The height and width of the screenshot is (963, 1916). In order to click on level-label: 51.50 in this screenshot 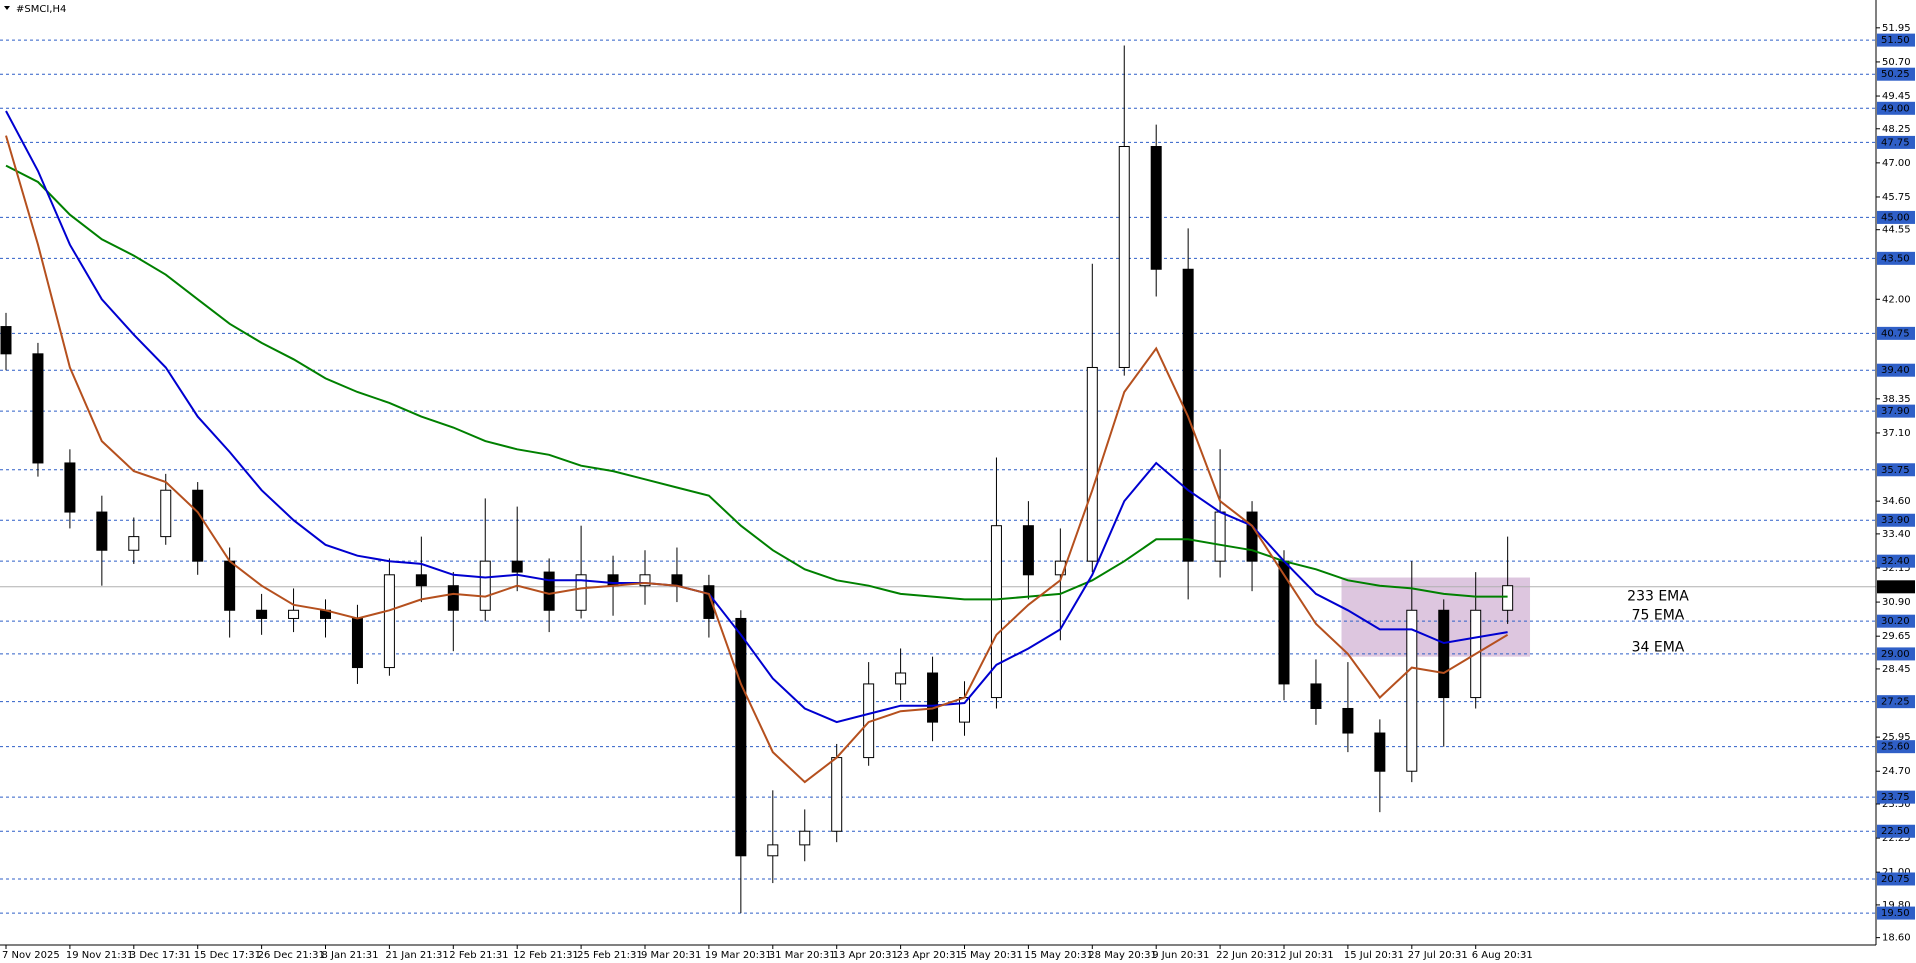, I will do `click(1895, 40)`.